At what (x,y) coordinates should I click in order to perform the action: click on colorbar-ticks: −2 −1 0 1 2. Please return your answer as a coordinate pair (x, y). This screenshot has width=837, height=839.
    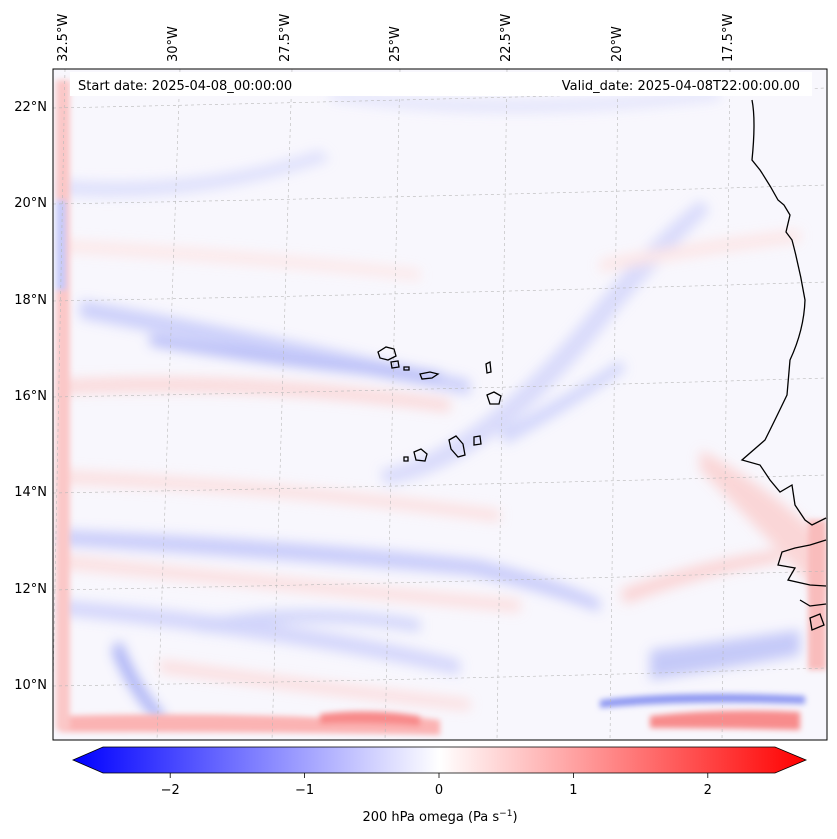
    Looking at the image, I should click on (436, 785).